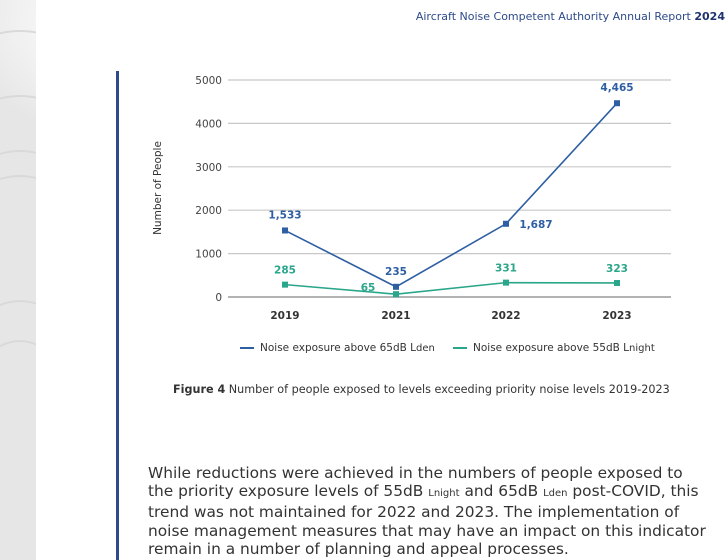 The image size is (725, 560). What do you see at coordinates (617, 269) in the screenshot?
I see `data-label: 323` at bounding box center [617, 269].